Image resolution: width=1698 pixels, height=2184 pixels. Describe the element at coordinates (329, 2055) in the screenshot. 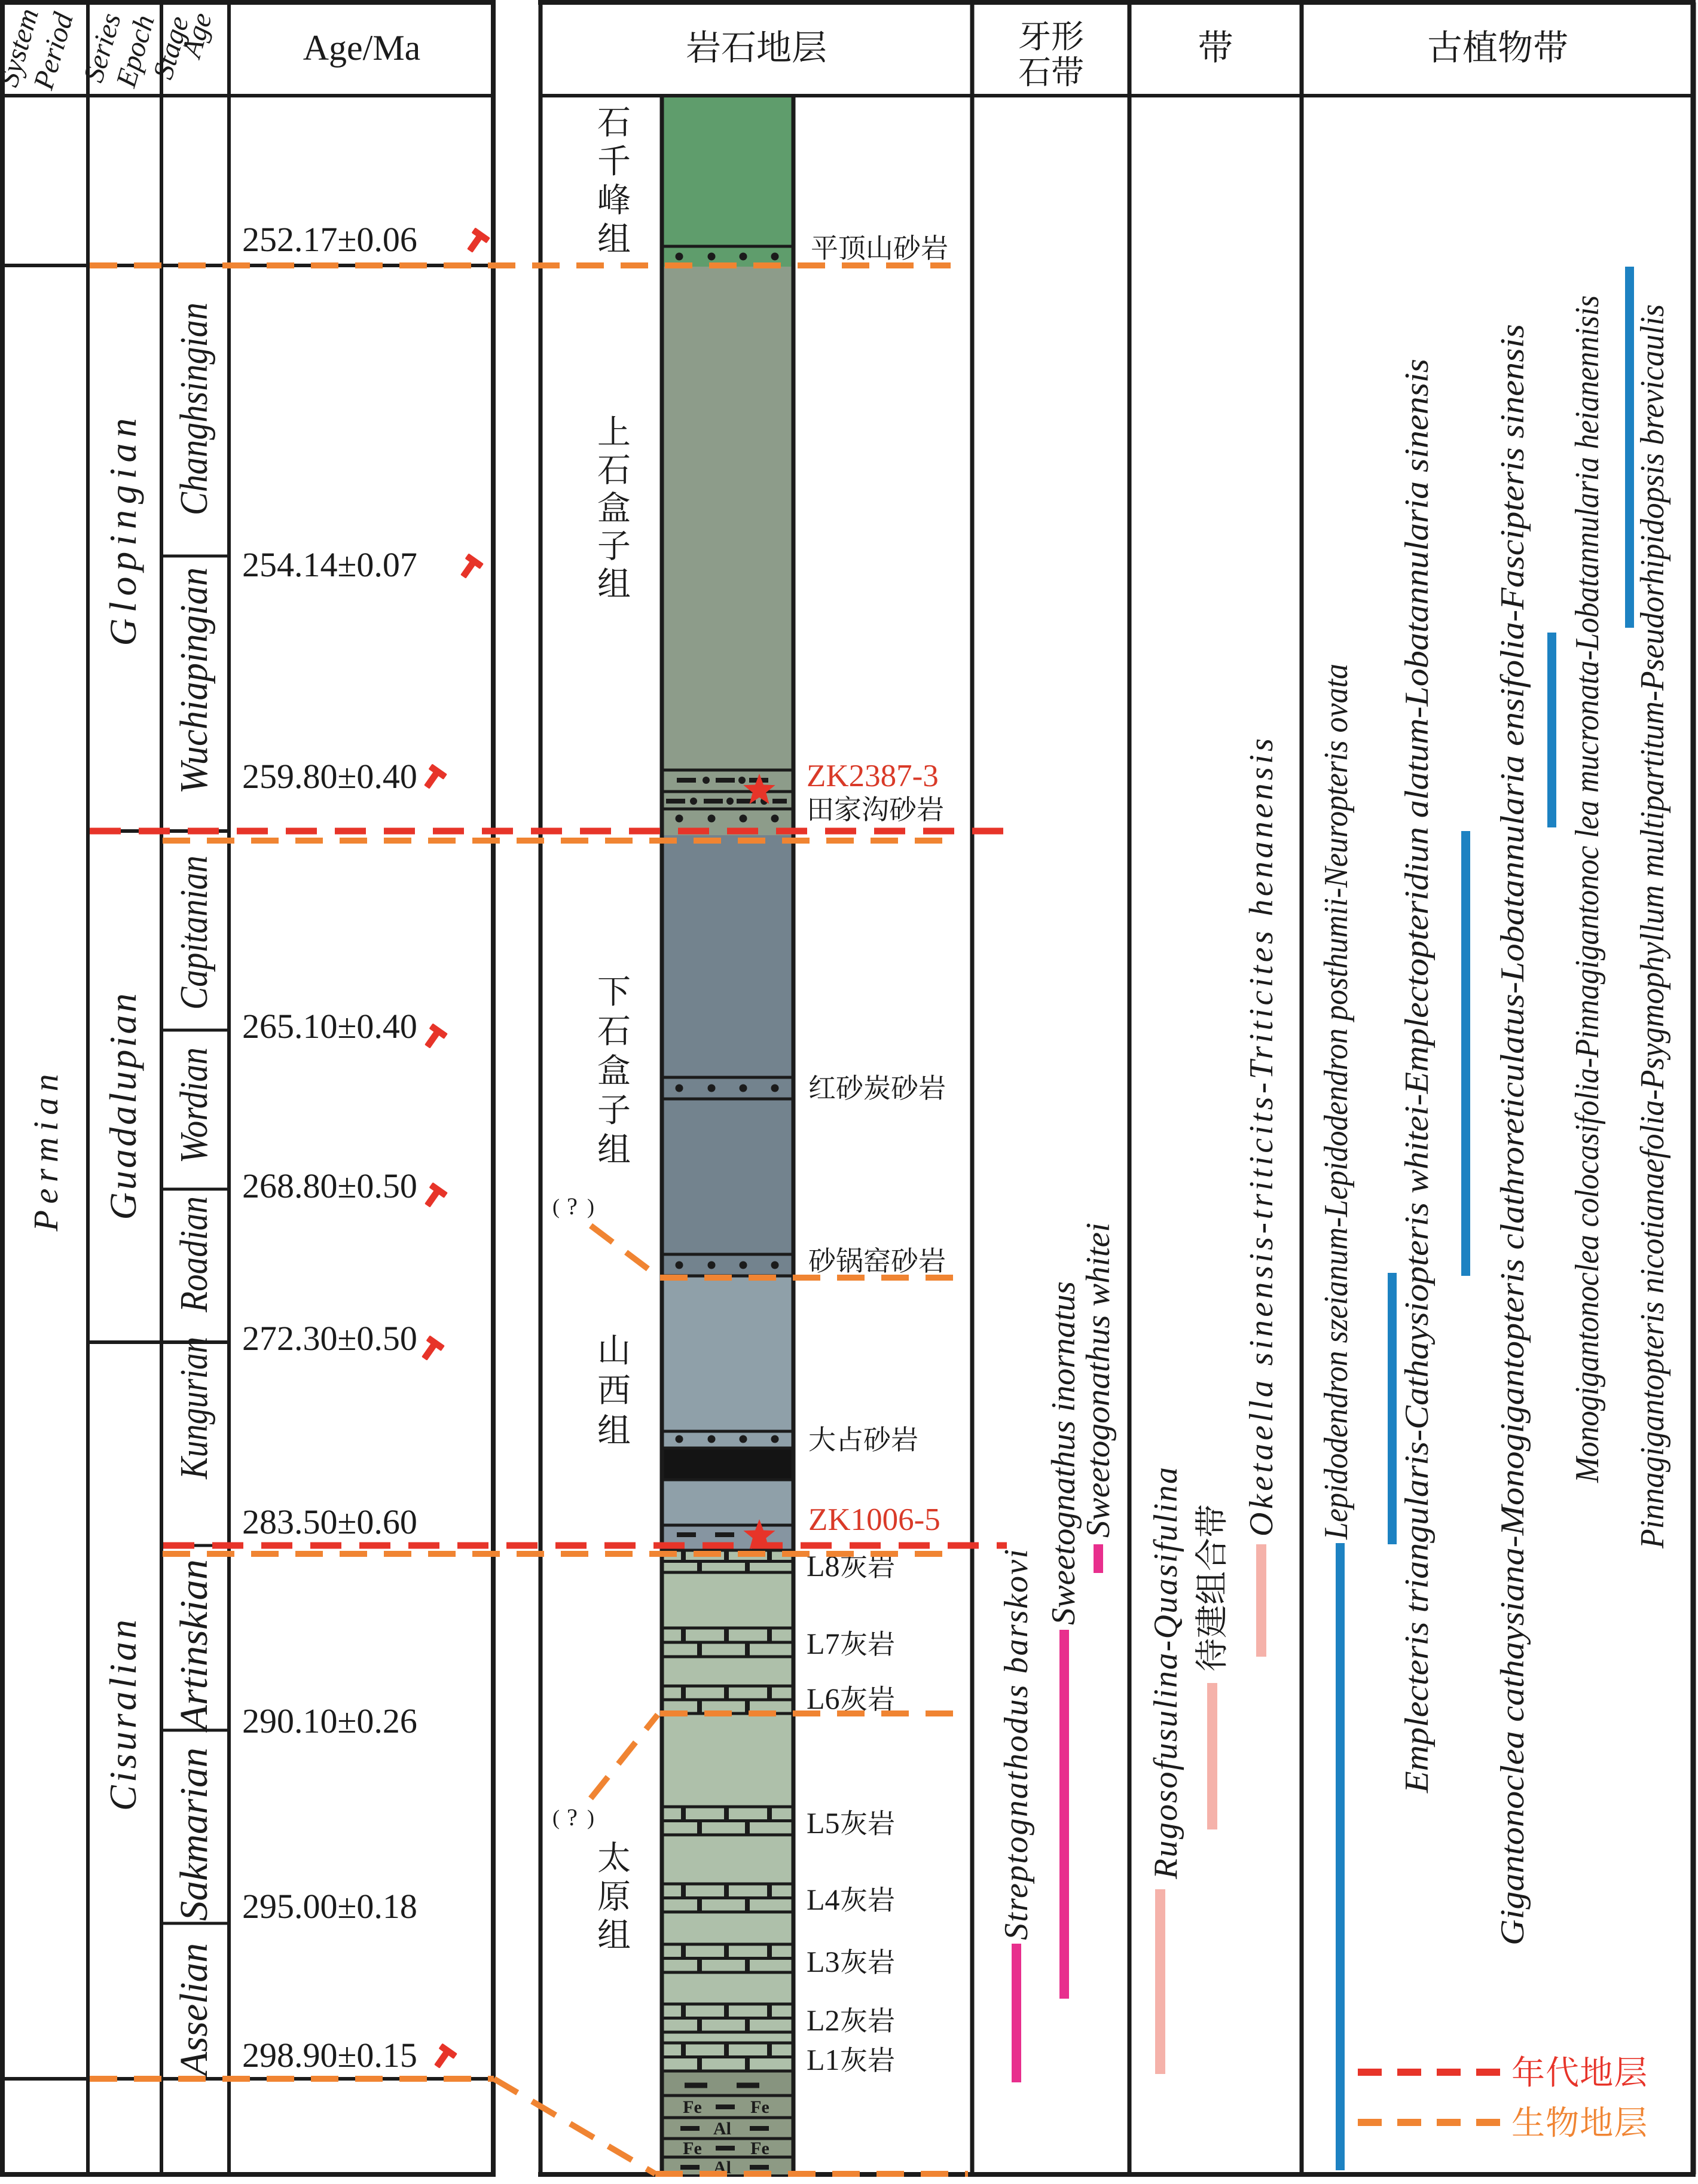

I see `svg-text: 298.90±0.15` at that location.